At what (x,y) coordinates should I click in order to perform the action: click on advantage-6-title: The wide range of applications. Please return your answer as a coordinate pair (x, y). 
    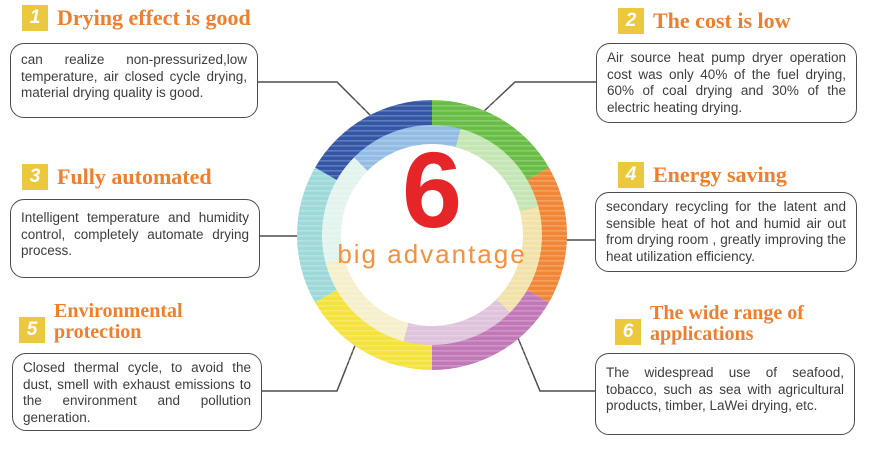
    Looking at the image, I should click on (727, 323).